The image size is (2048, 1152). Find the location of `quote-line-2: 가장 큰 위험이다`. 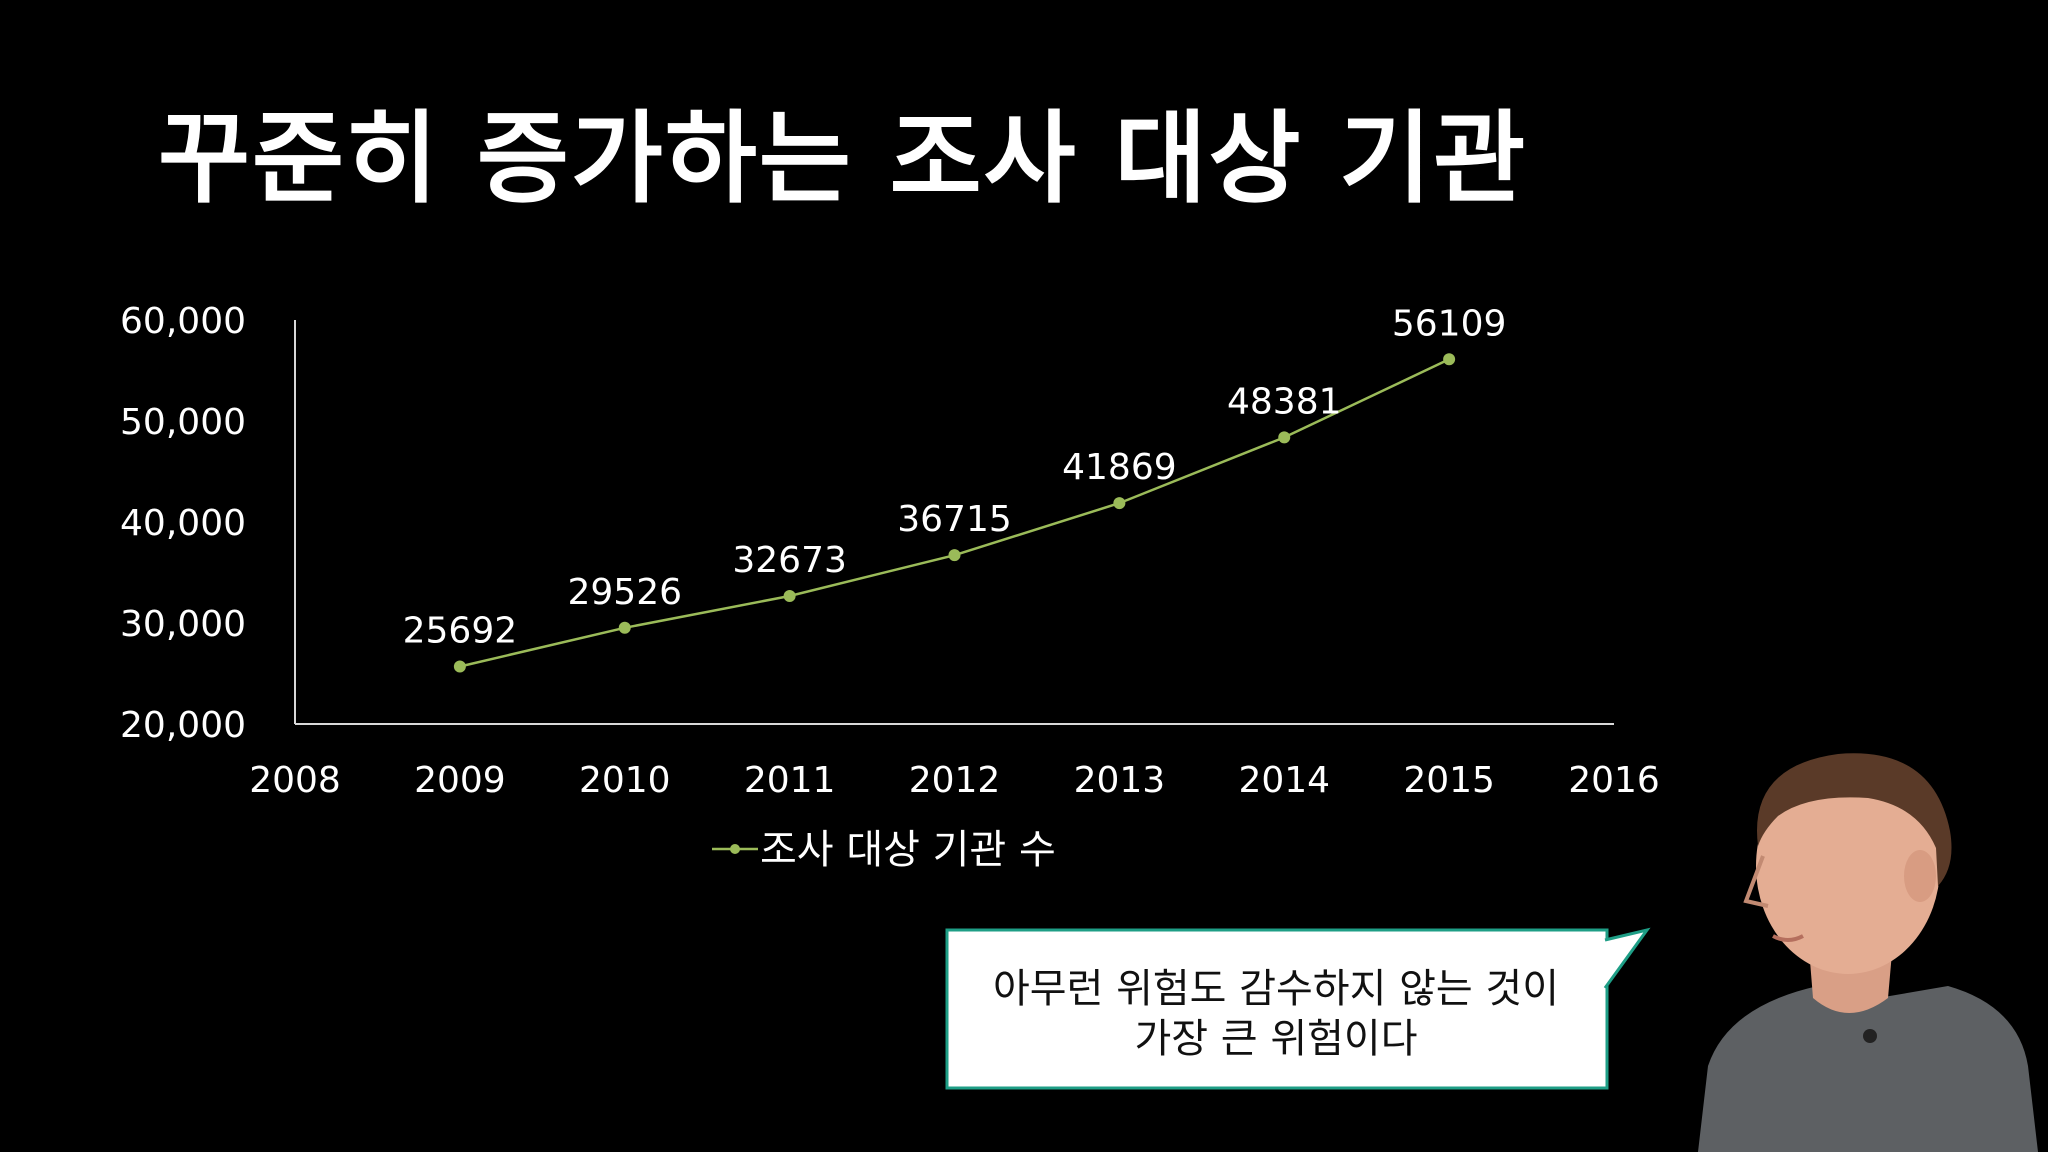

quote-line-2: 가장 큰 위험이다 is located at coordinates (1276, 1039).